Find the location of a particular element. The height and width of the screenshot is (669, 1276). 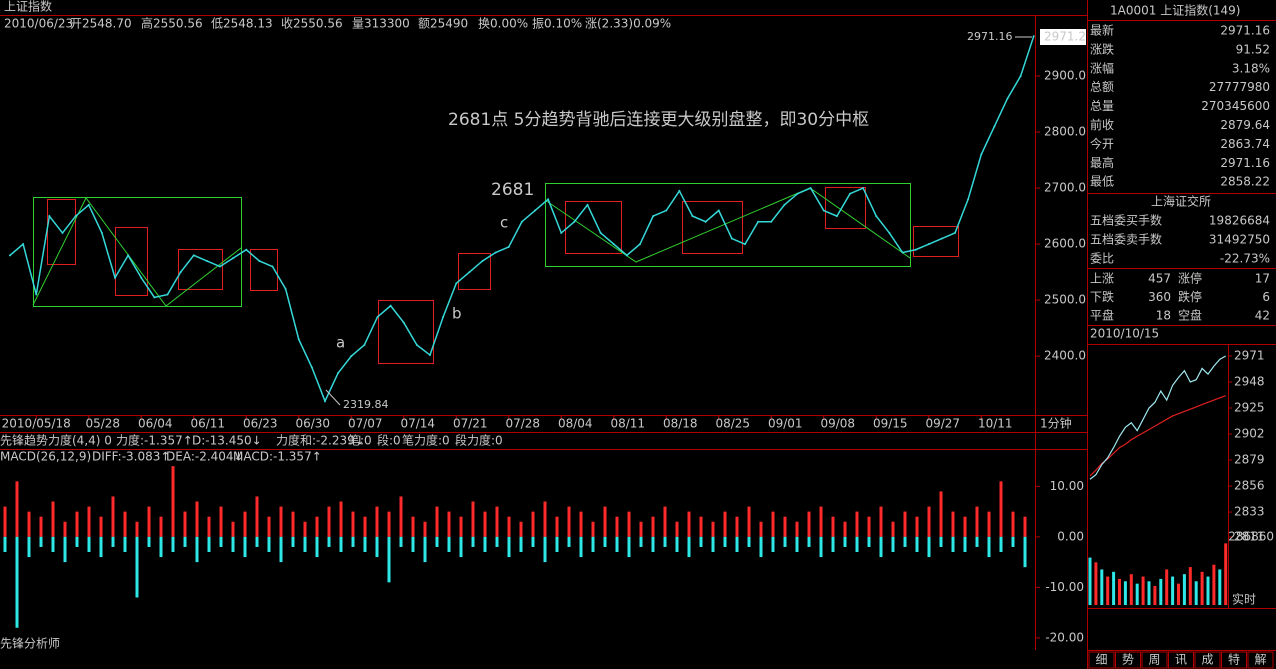

intraday-price-line is located at coordinates (1157, 417).